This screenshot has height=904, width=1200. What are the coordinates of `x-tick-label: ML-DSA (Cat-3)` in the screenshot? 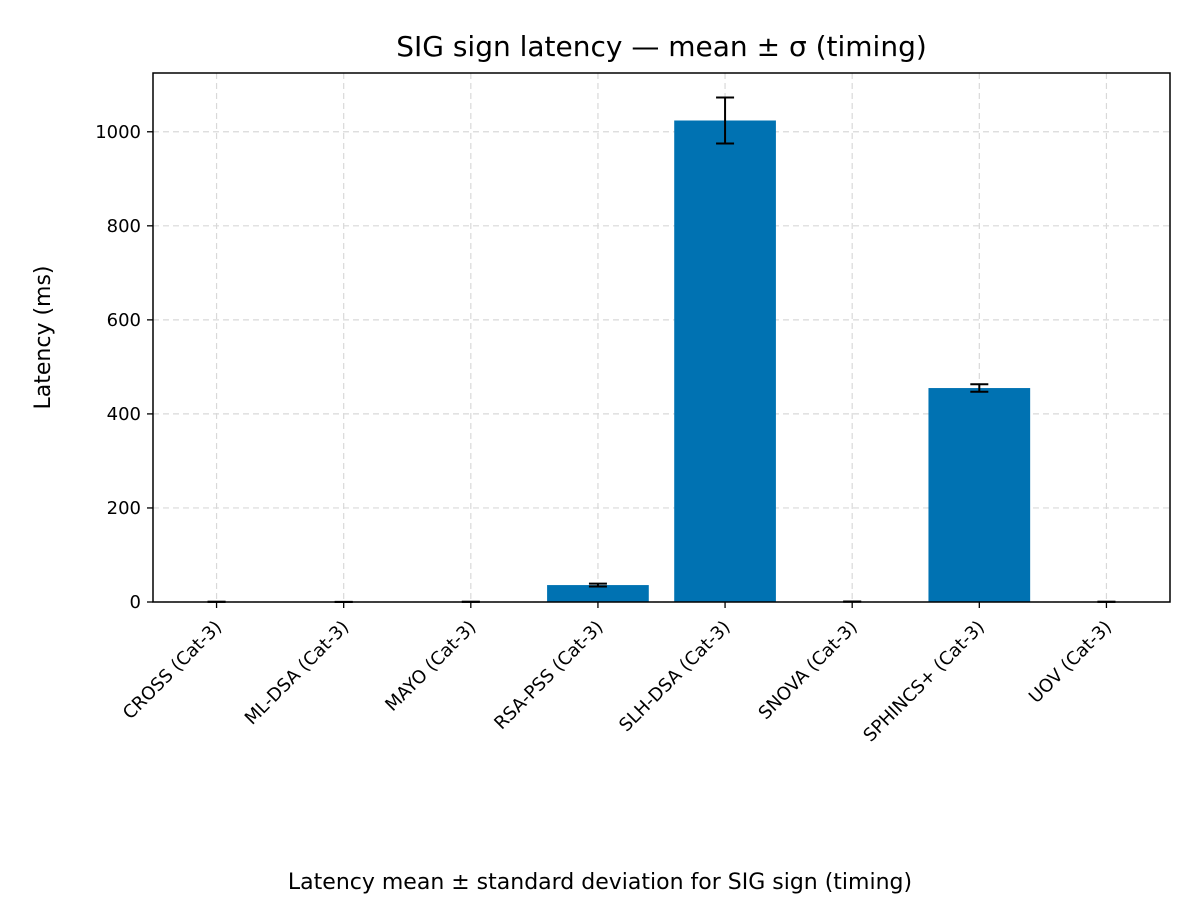 It's located at (297, 673).